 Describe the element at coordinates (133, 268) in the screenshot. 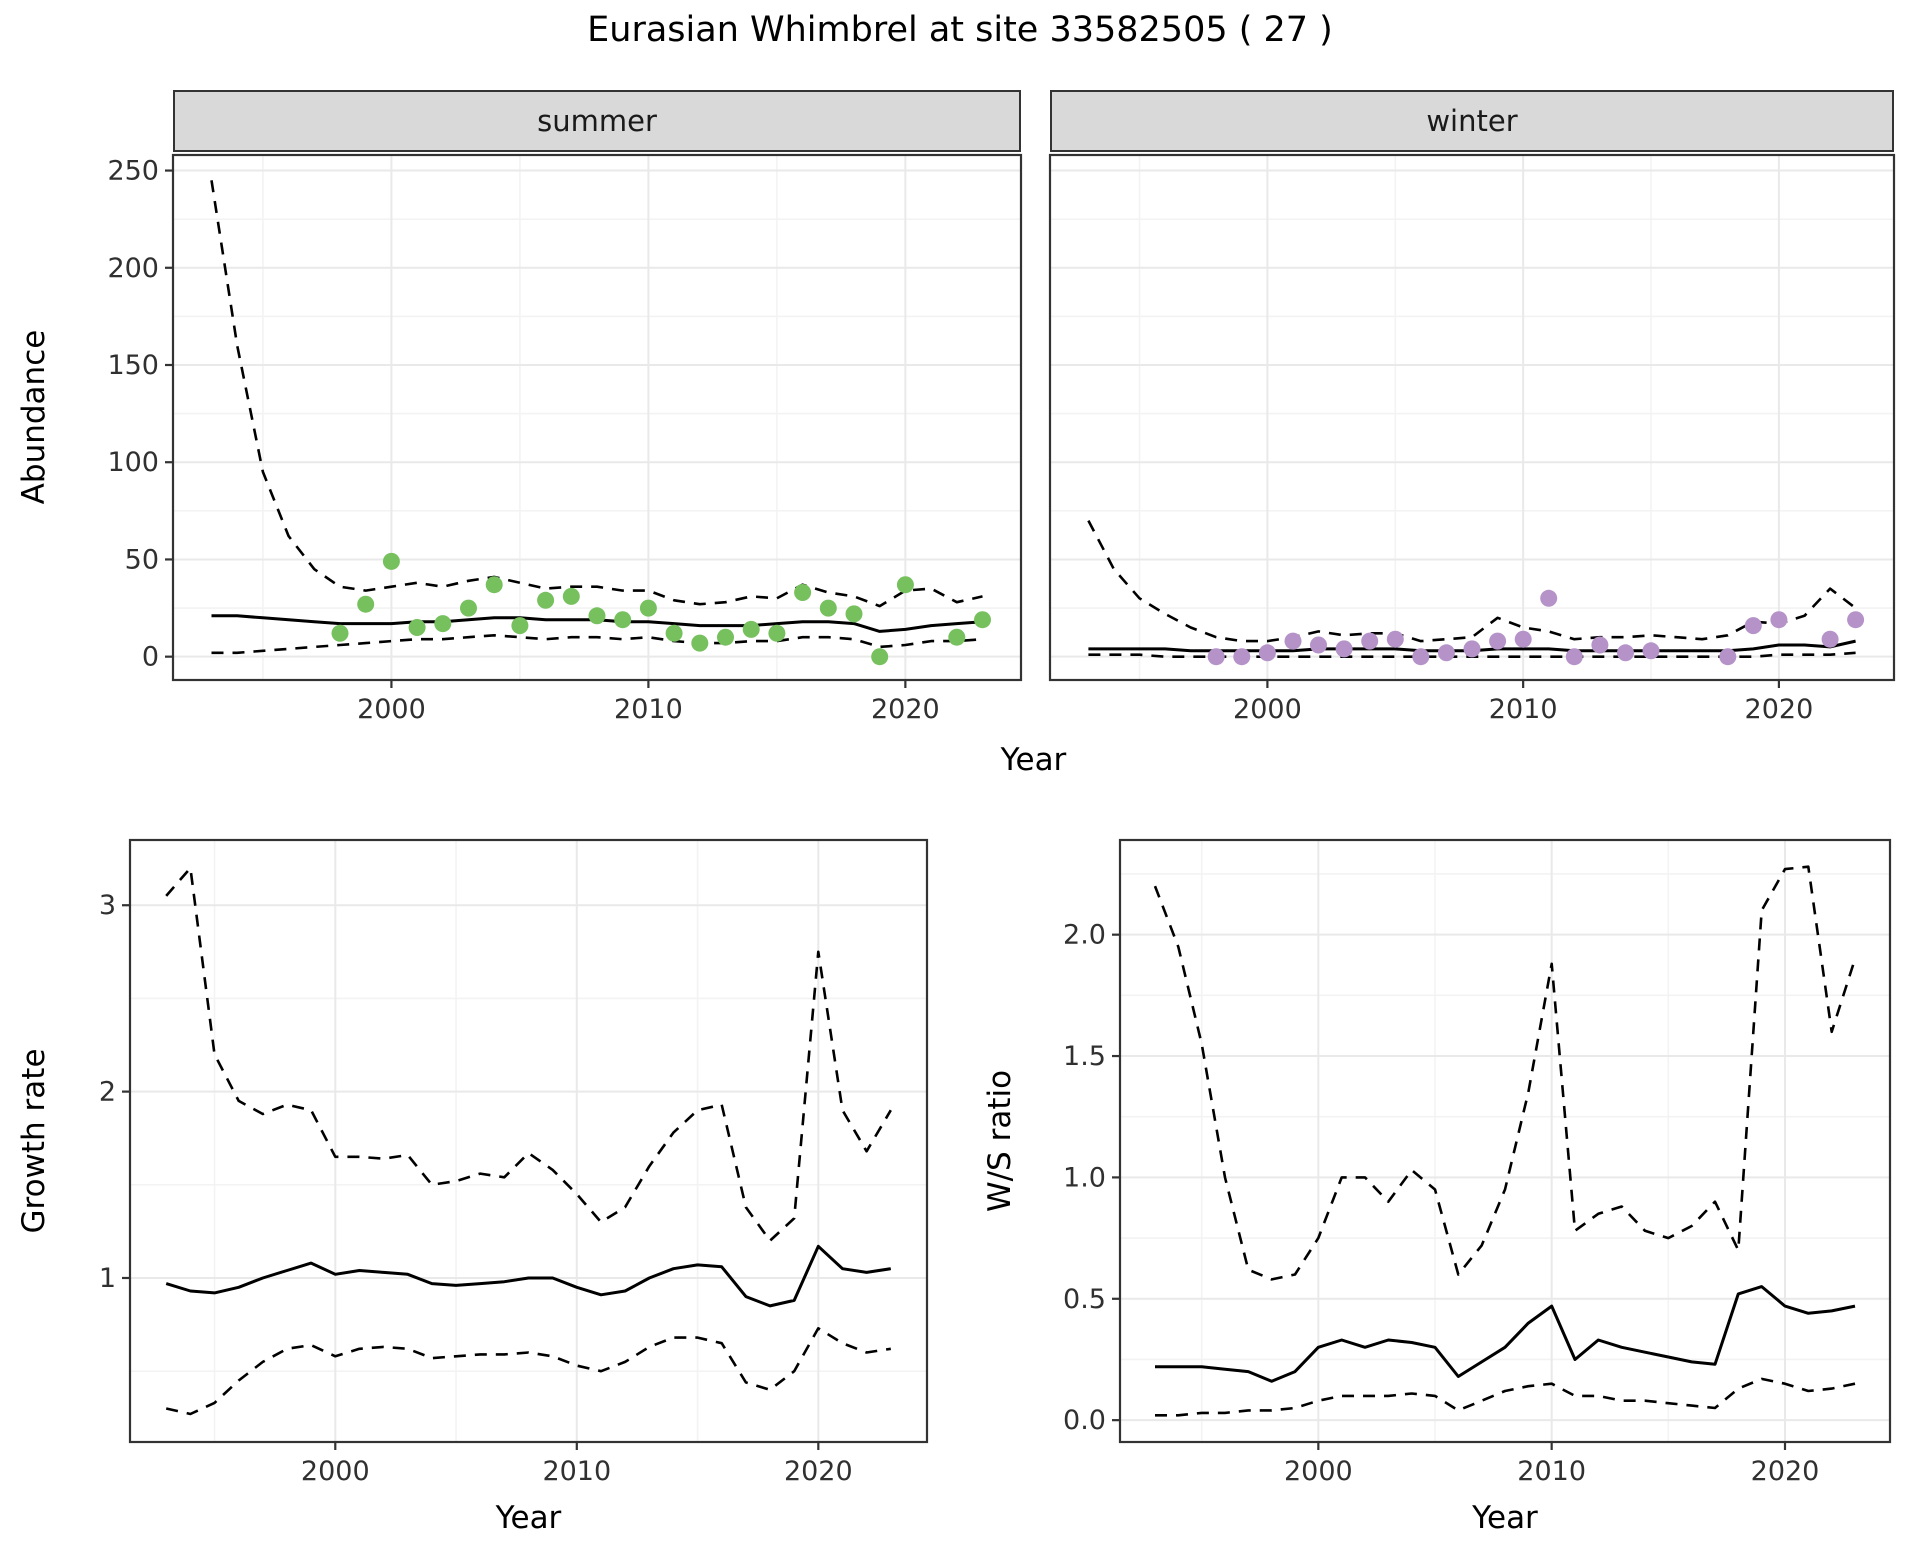

I see `svg-text: 200` at that location.